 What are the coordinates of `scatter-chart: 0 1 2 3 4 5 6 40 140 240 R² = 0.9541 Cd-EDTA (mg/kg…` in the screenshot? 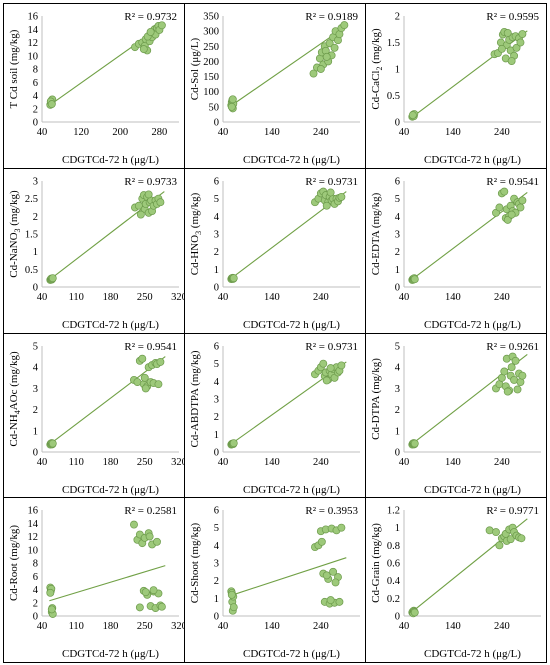 It's located at (455, 253).